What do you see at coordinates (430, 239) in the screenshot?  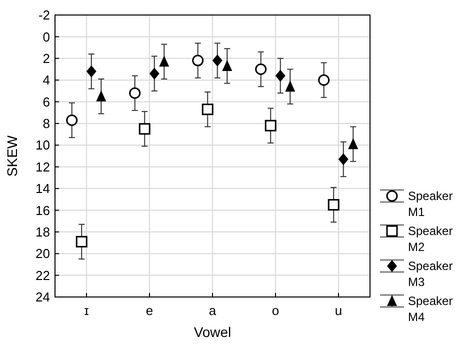 I see `legend-label: Speaker M2` at bounding box center [430, 239].